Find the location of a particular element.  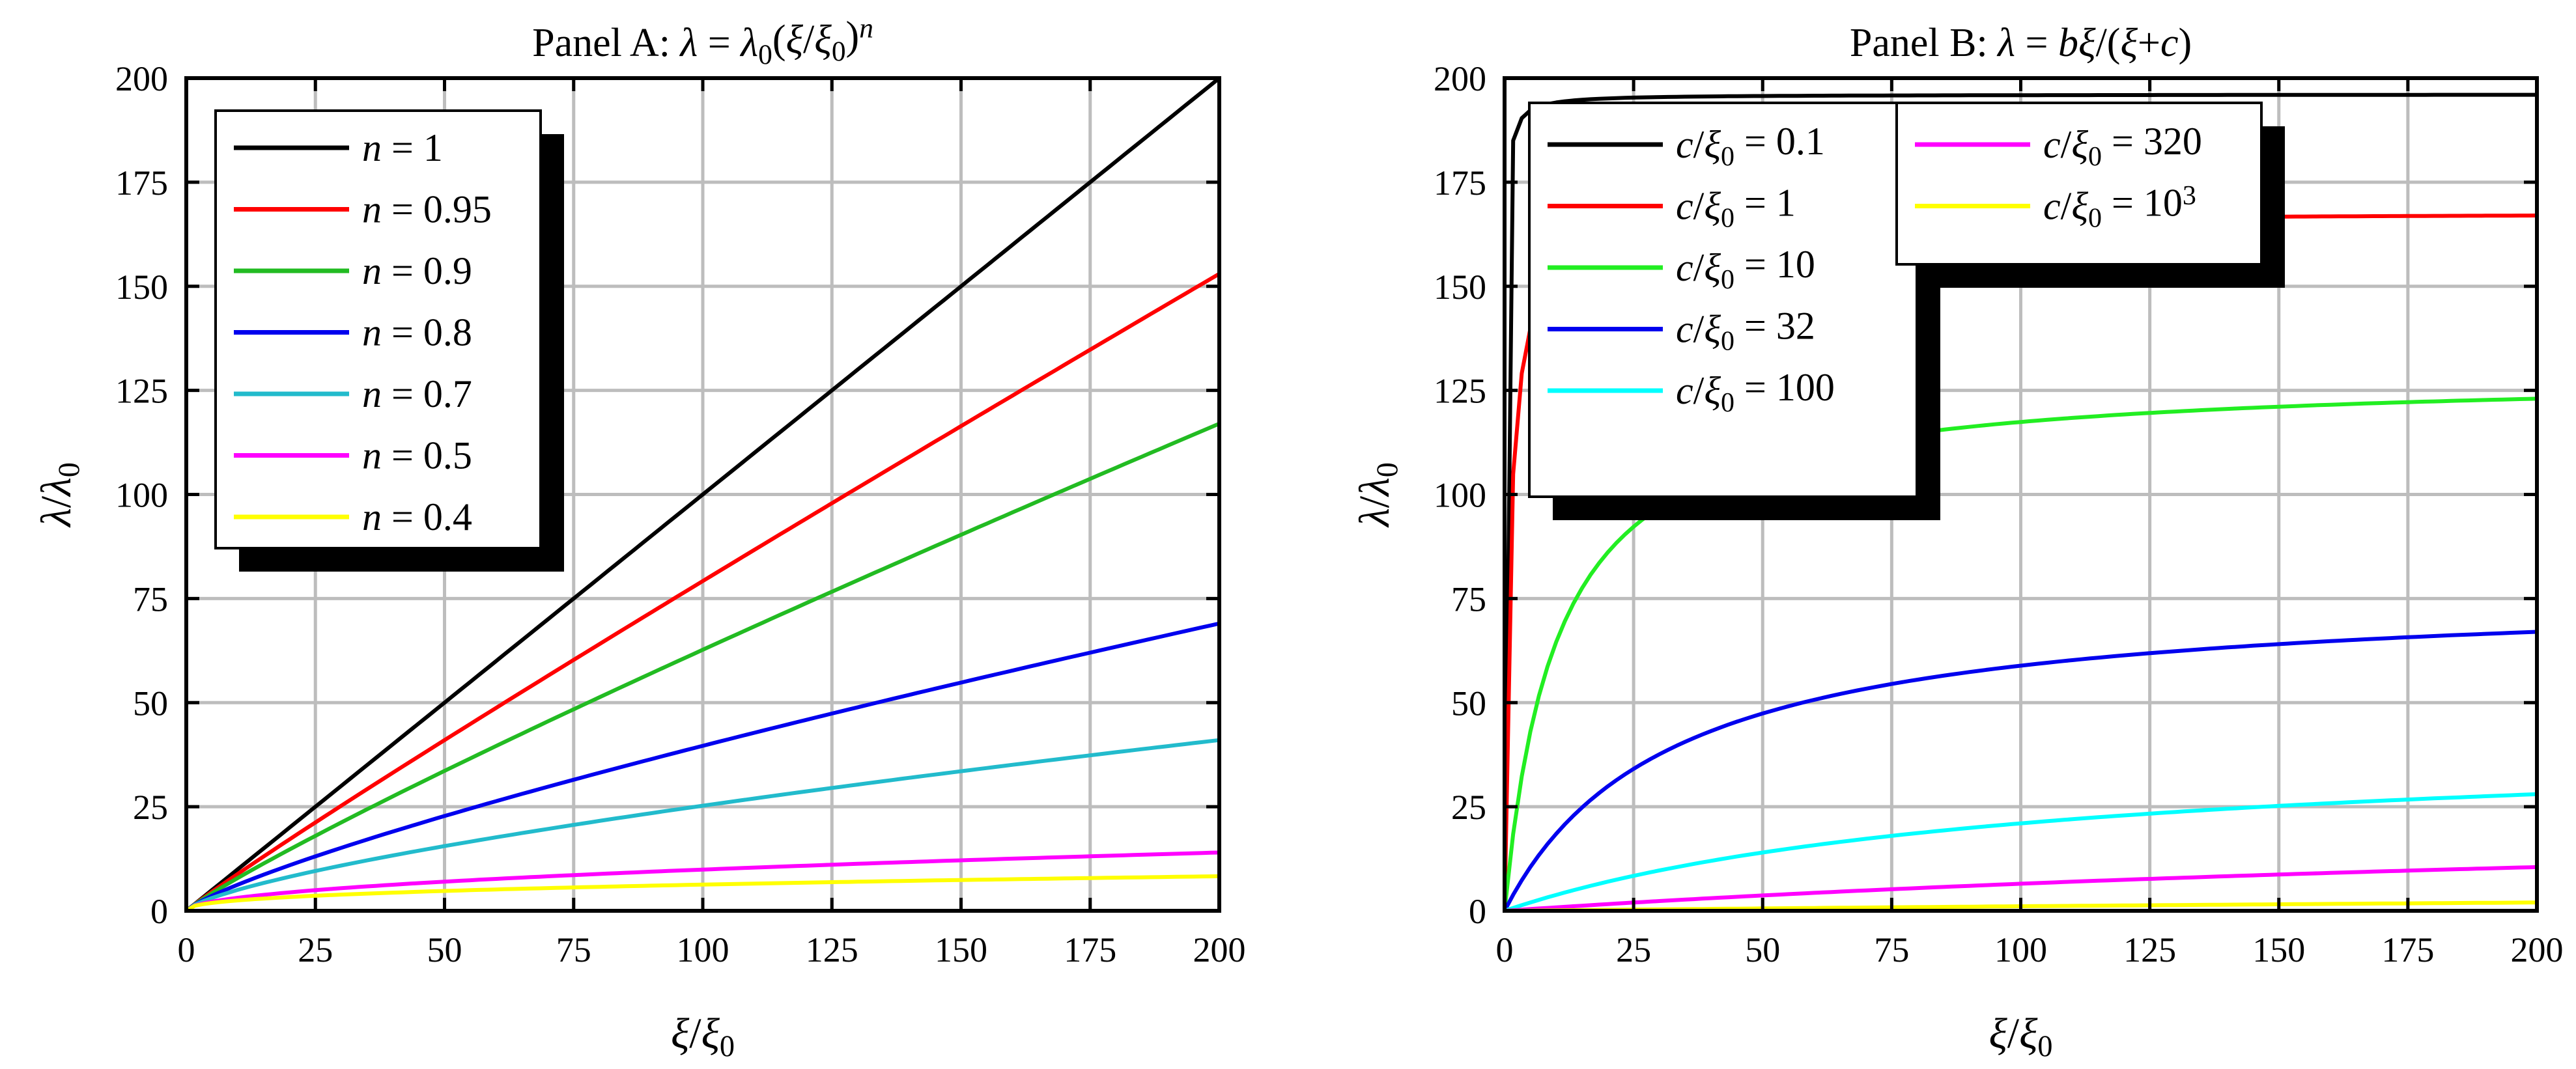

legend-entry: c/ξ0 = 100 is located at coordinates (1691, 392).